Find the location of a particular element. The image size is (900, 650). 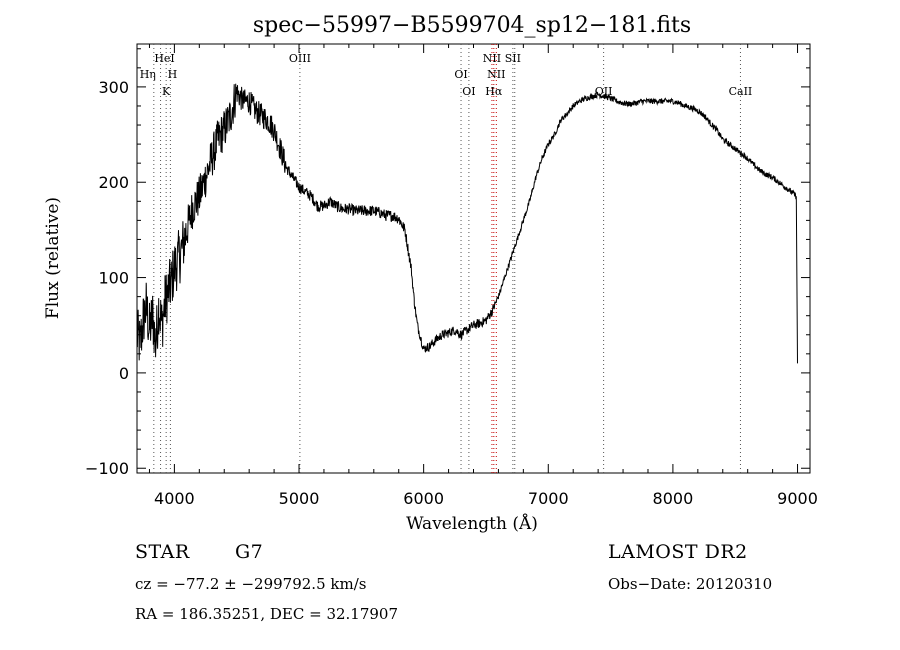

line-label-10: SII is located at coordinates (513, 58).